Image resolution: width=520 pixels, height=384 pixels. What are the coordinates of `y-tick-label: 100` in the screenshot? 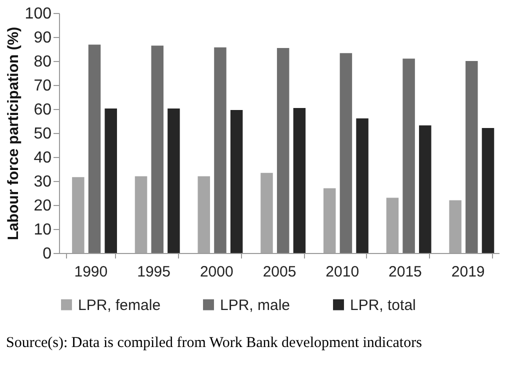 It's located at (38, 14).